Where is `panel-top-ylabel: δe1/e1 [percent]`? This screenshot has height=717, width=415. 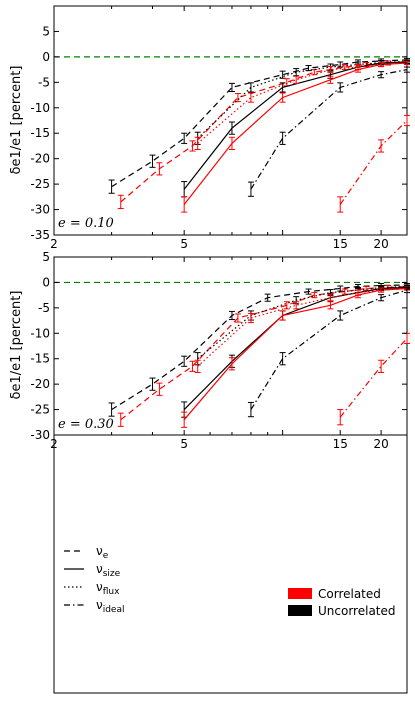
panel-top-ylabel: δe1/e1 [percent] is located at coordinates (16, 120).